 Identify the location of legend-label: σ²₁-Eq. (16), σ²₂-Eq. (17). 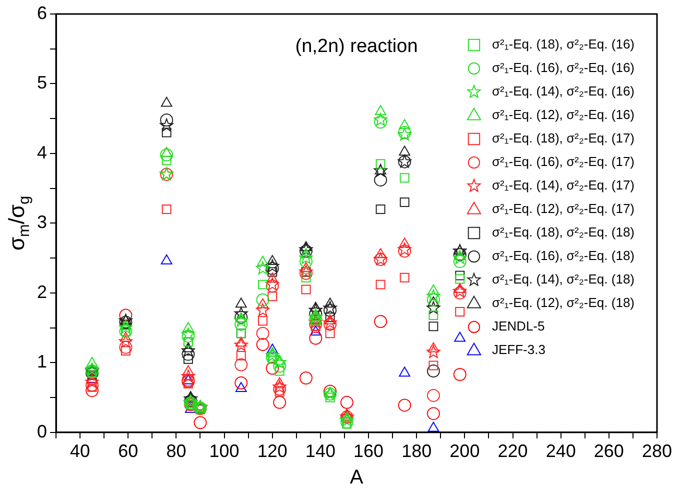
(563, 162).